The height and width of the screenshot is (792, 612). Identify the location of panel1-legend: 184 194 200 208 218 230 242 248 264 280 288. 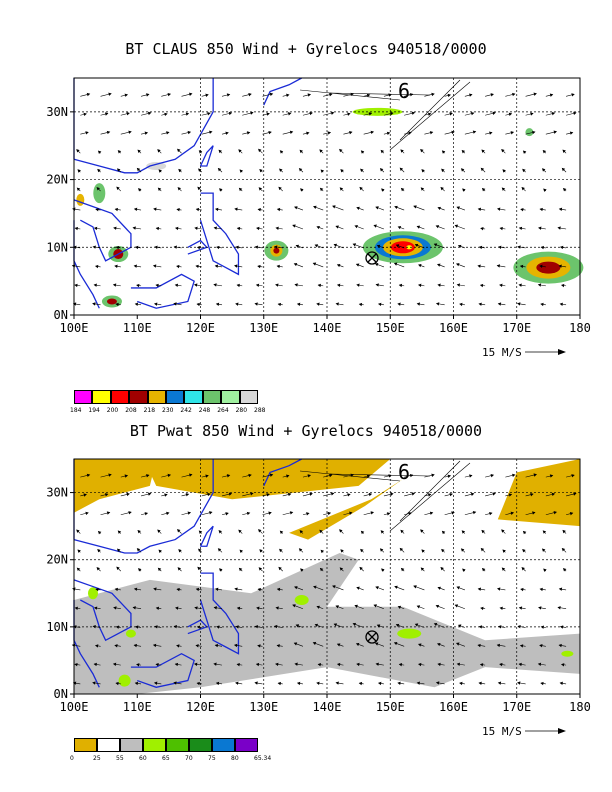
(168, 405).